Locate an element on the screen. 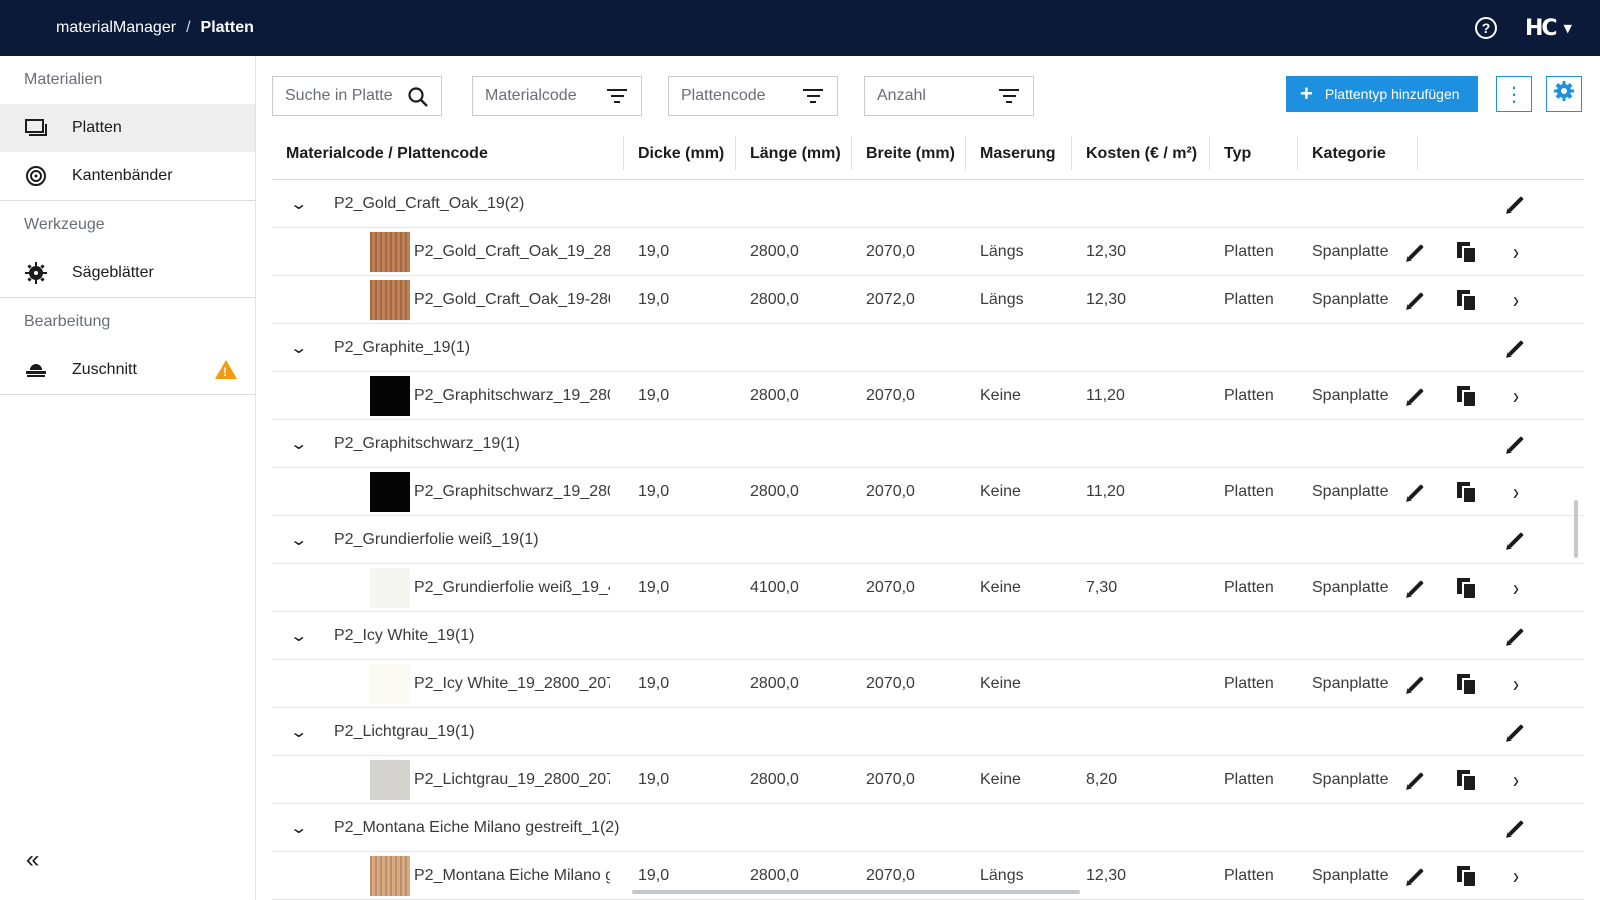 This screenshot has height=900, width=1600. search-icon is located at coordinates (418, 97).